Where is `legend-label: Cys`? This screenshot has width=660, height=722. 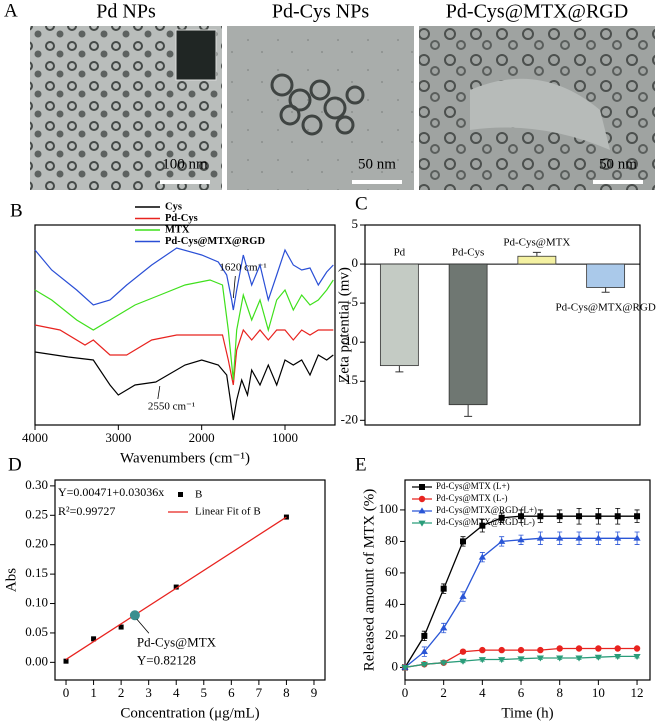 legend-label: Cys is located at coordinates (173, 206).